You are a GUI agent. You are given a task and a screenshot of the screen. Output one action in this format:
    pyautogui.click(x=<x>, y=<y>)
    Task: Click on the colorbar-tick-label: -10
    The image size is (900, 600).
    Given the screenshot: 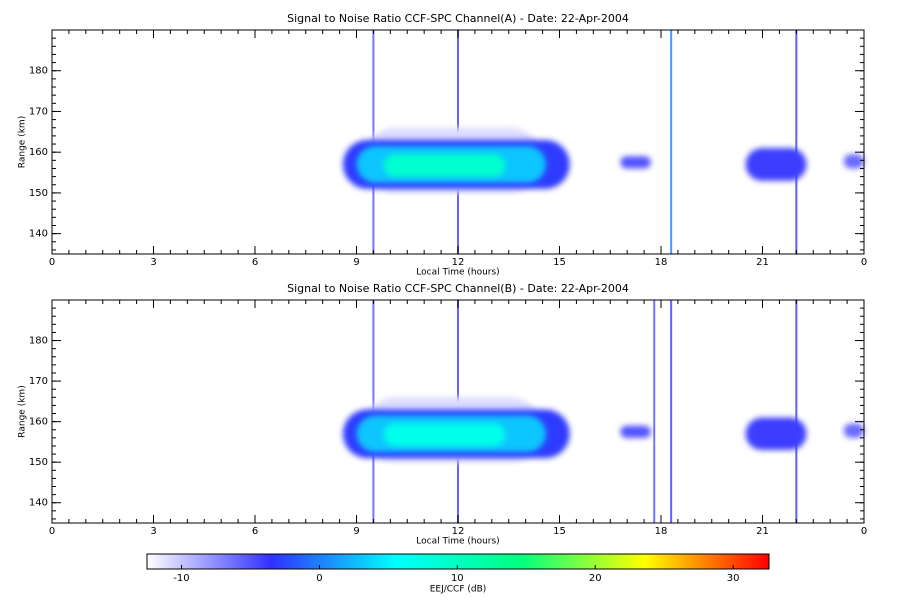 What is the action you would take?
    pyautogui.click(x=181, y=578)
    